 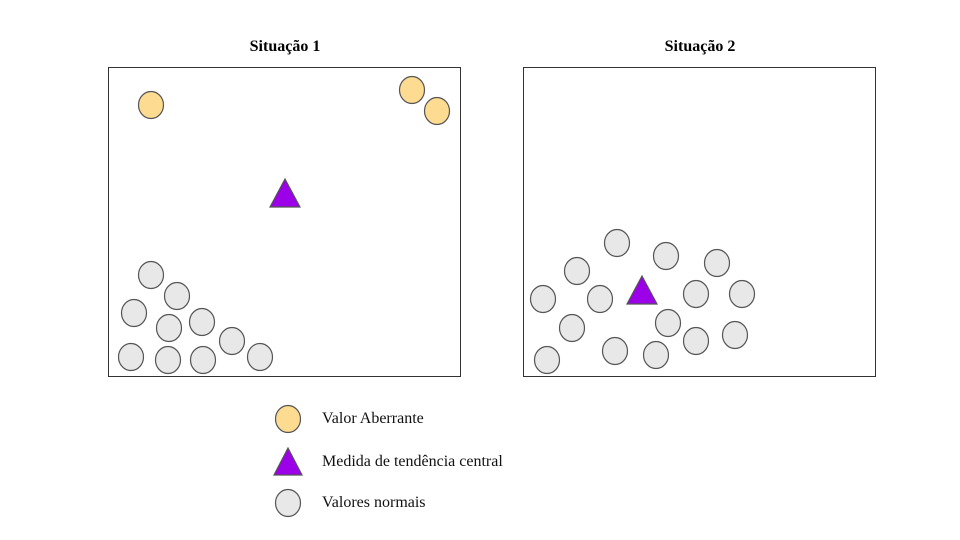 I want to click on legend-label-normal: Valores normais, so click(x=374, y=502).